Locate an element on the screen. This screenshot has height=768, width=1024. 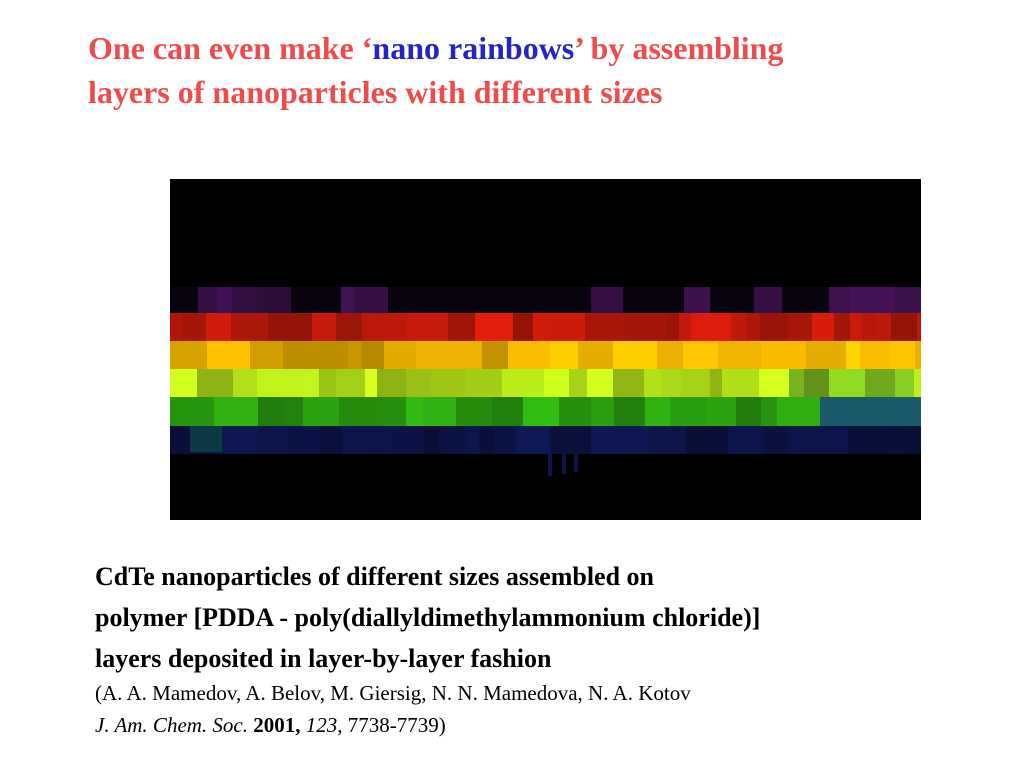
rainbow-patch is located at coordinates (206, 439).